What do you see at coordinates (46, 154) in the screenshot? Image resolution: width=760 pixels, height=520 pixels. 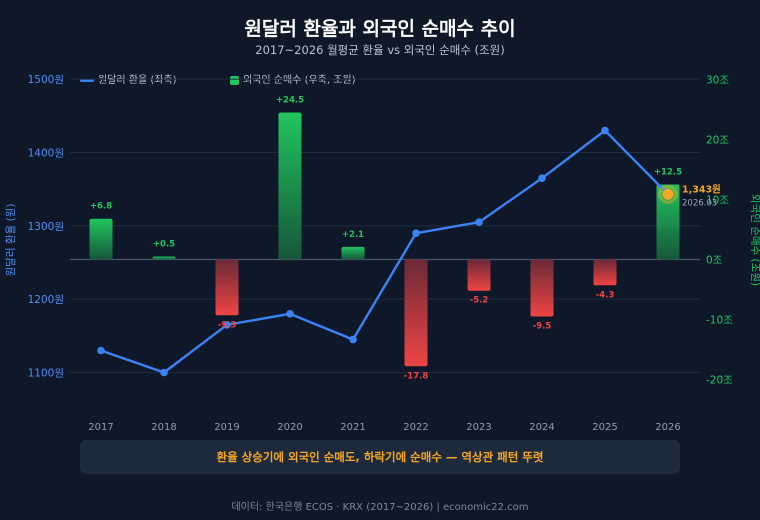 I see `left-tick-label: 1400원` at bounding box center [46, 154].